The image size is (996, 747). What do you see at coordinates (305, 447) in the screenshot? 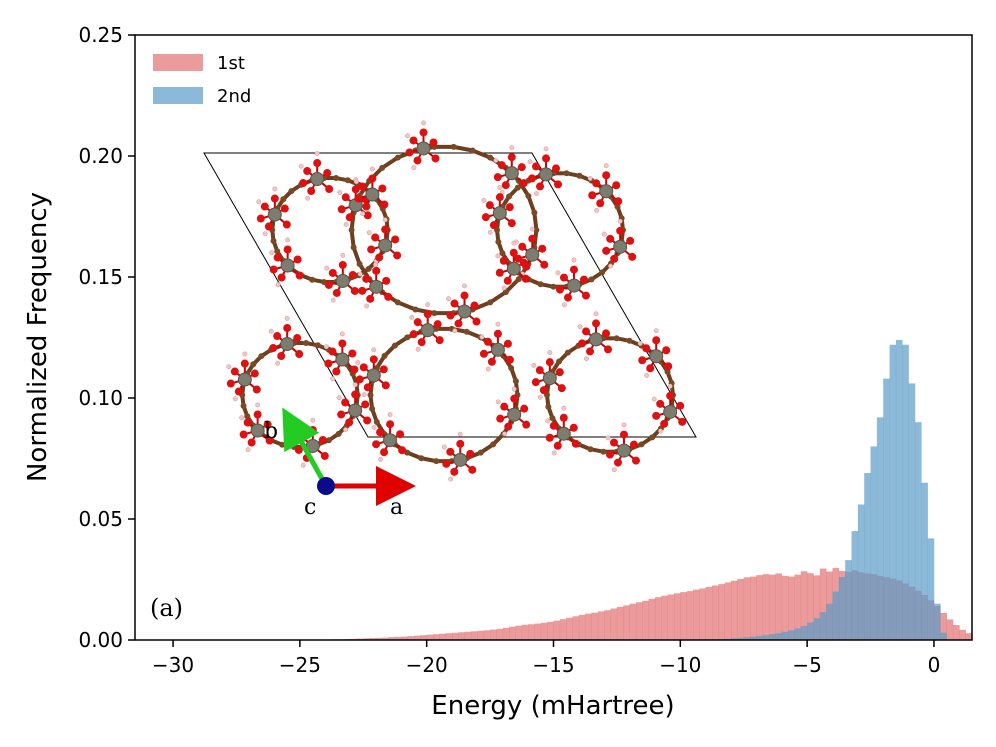
I see `axis-b-arrow` at bounding box center [305, 447].